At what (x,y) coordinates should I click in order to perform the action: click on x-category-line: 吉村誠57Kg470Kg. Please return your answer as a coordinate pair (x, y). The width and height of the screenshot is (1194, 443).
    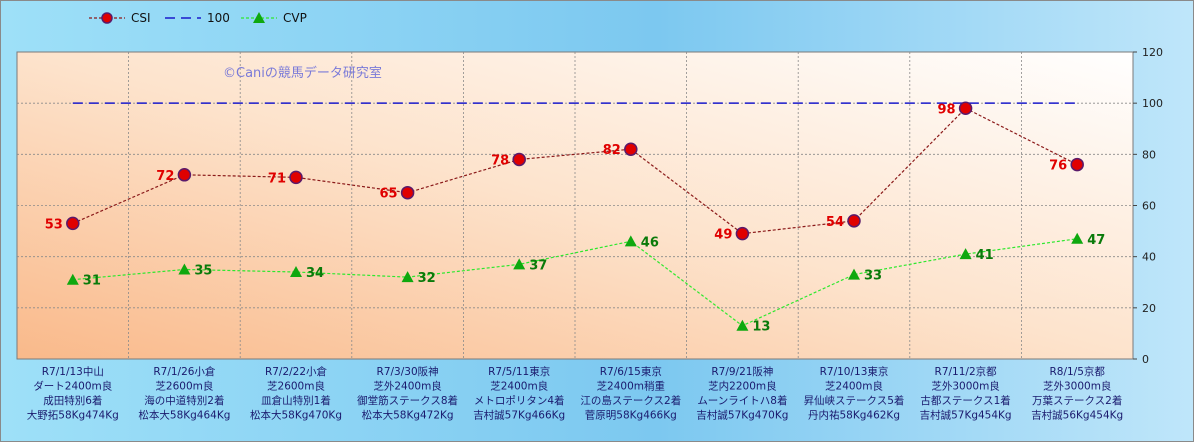
    Looking at the image, I should click on (742, 415).